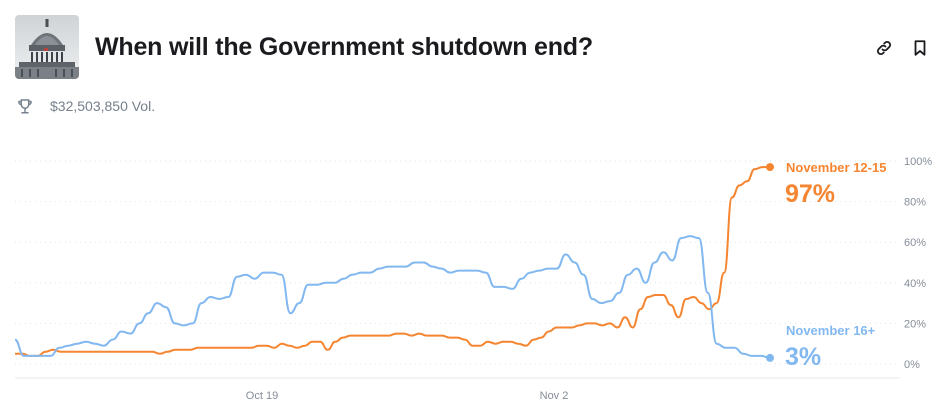 The width and height of the screenshot is (942, 410). Describe the element at coordinates (912, 365) in the screenshot. I see `y-tick-label: 0%` at that location.